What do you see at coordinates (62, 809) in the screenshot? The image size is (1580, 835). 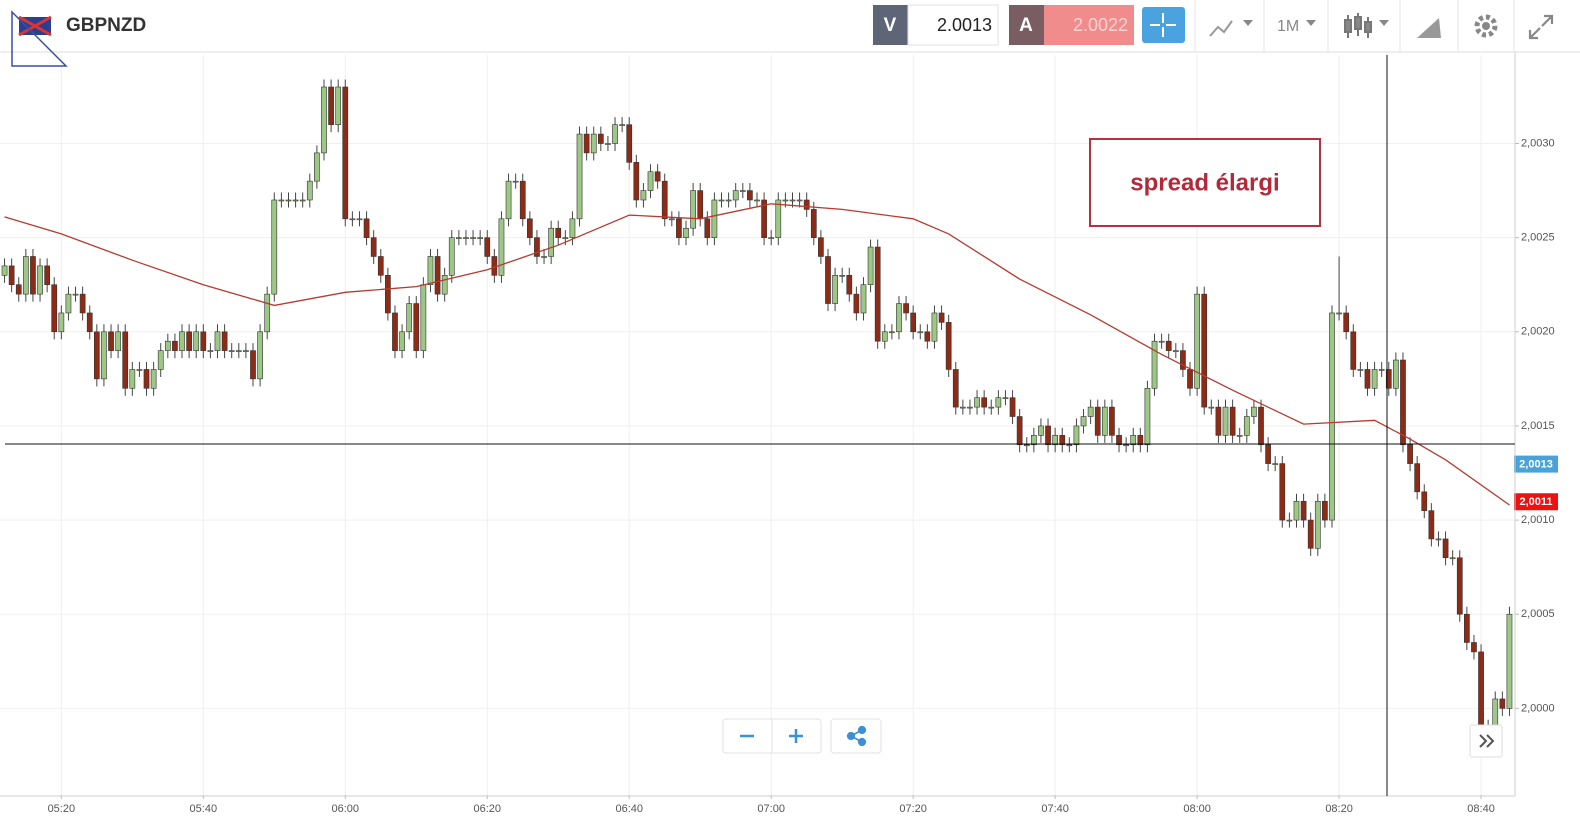 I see `x-tick-label: 05:20` at bounding box center [62, 809].